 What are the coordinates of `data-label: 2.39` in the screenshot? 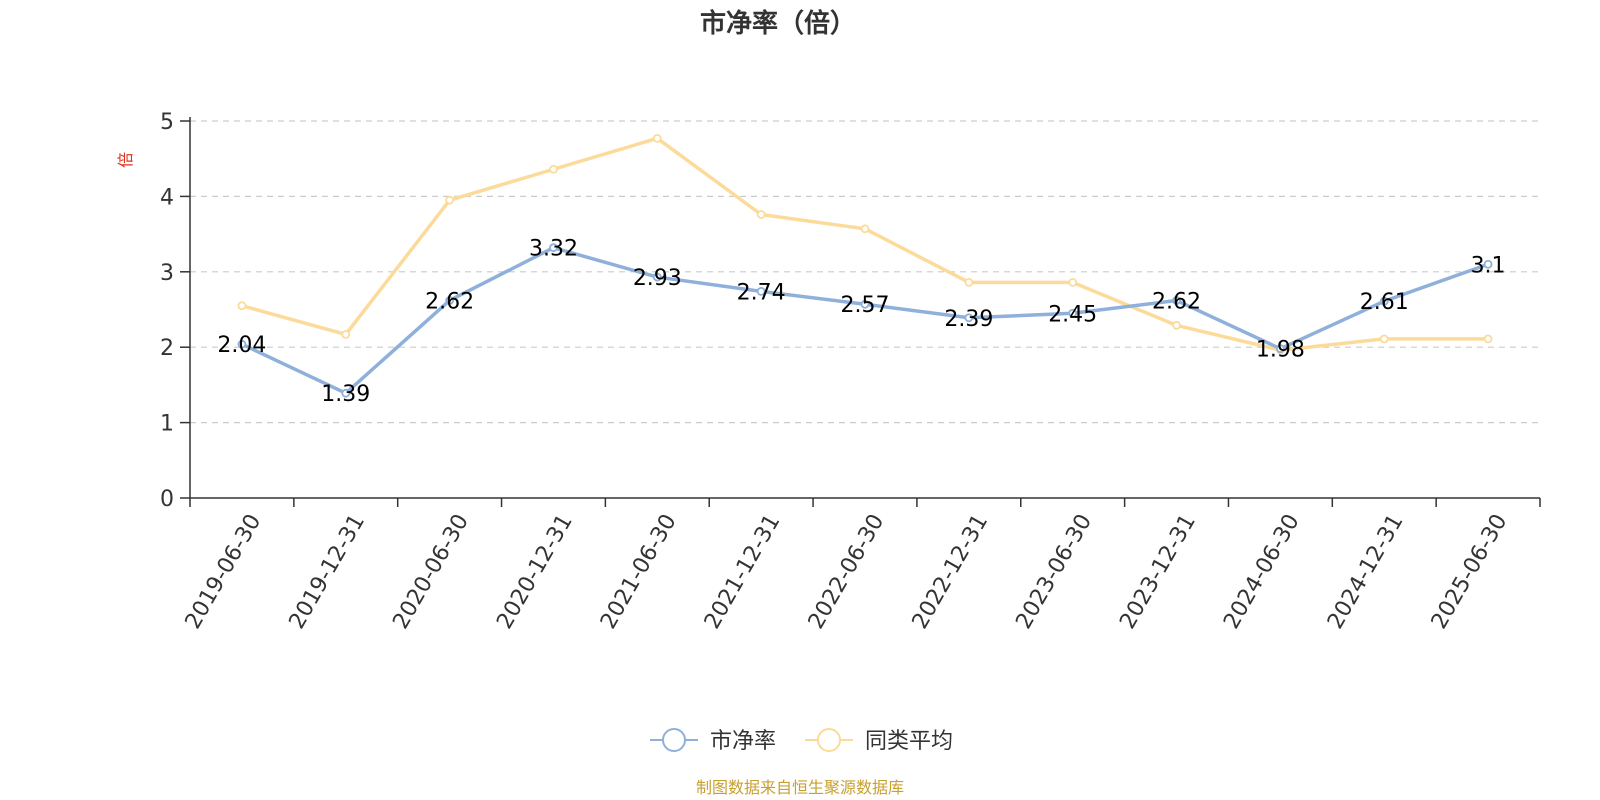 It's located at (968, 319).